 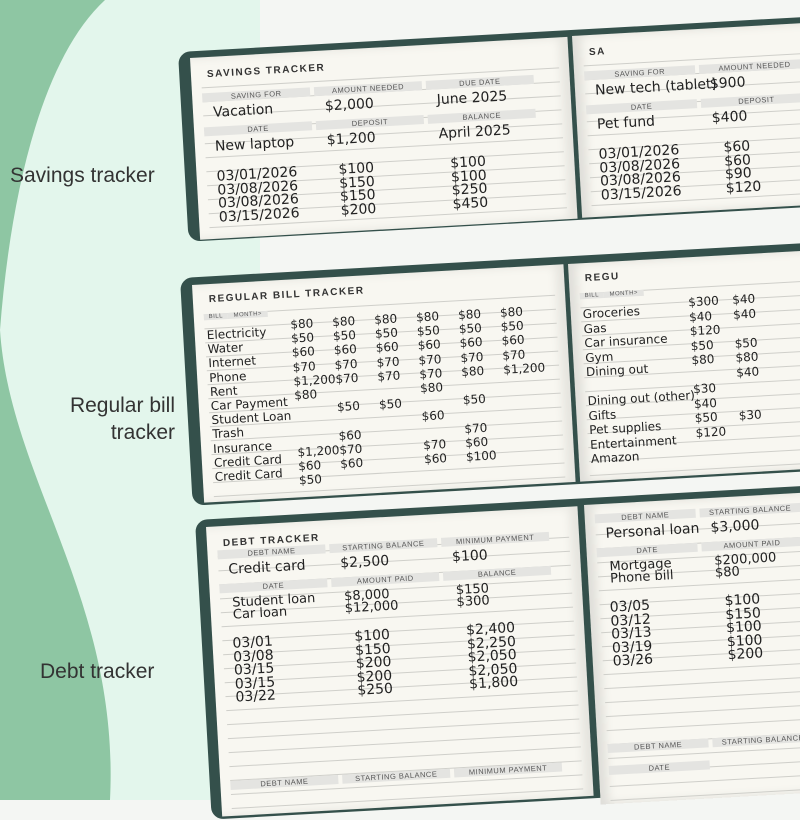 What do you see at coordinates (479, 82) in the screenshot?
I see `header-cell: DUE DATE` at bounding box center [479, 82].